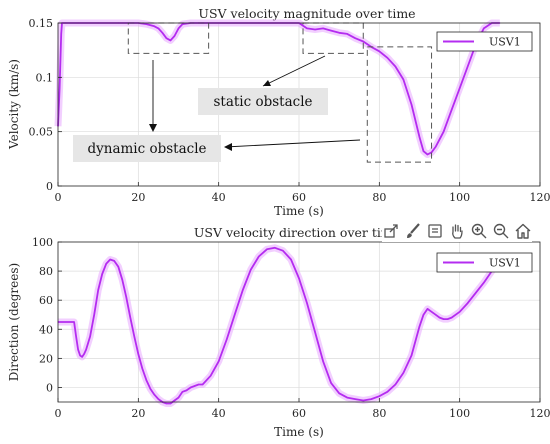 Image resolution: width=550 pixels, height=444 pixels. What do you see at coordinates (14, 104) in the screenshot?
I see `y-axis-label: Velocity (km/s)` at bounding box center [14, 104].